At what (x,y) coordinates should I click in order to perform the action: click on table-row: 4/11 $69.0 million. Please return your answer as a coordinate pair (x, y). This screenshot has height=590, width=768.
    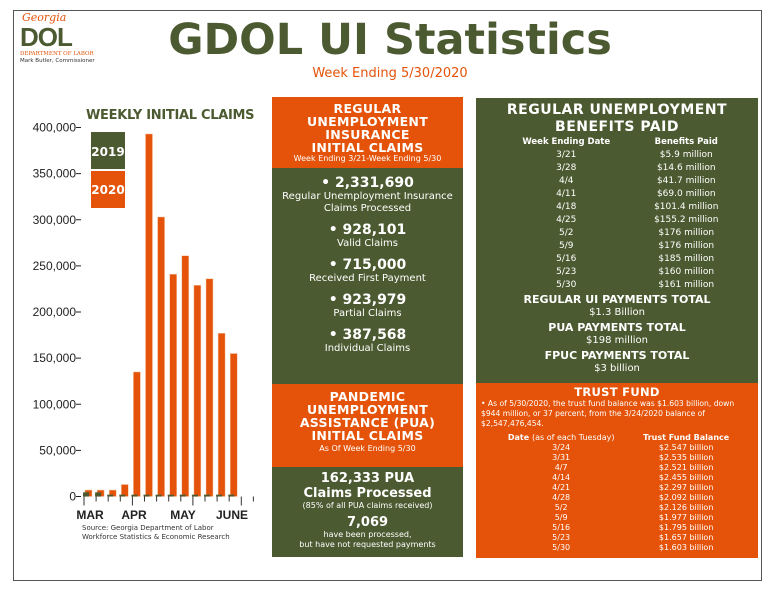
    Looking at the image, I should click on (617, 194).